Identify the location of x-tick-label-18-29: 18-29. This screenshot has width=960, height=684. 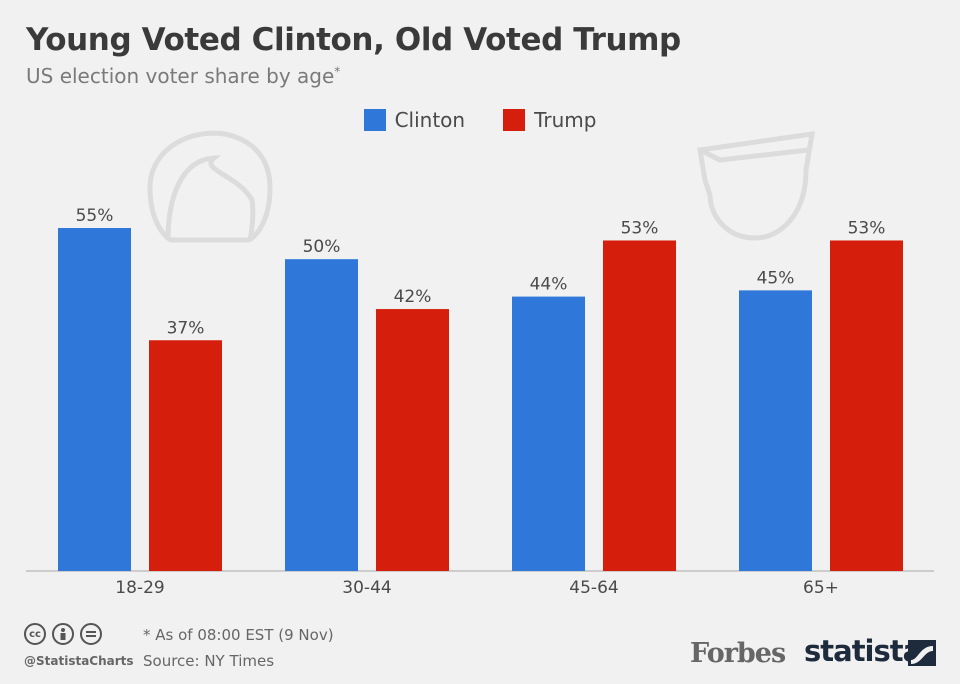
(139, 588).